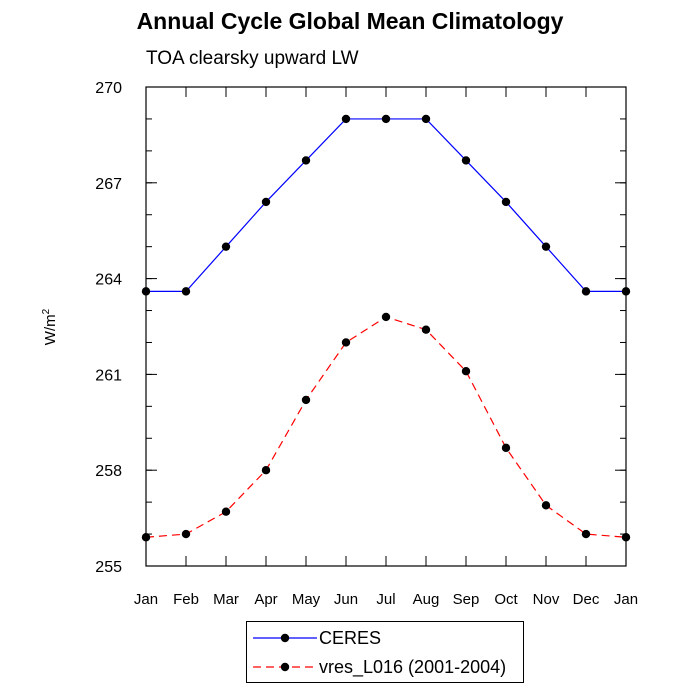  I want to click on y-tick-label: 264, so click(108, 280).